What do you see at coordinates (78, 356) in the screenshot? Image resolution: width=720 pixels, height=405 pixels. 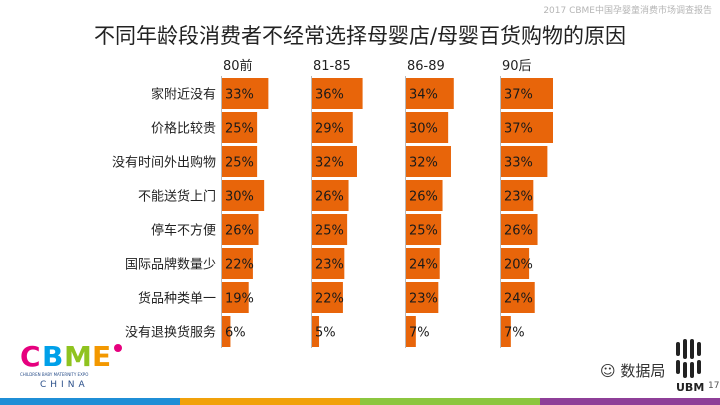 I see `logo-letter: M` at bounding box center [78, 356].